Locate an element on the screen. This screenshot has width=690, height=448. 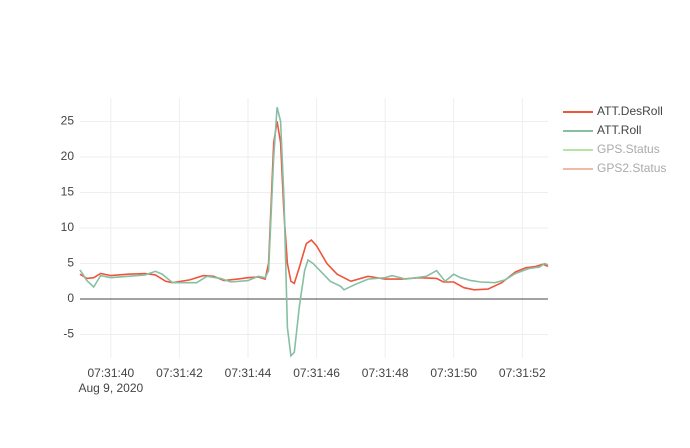
legend-label: GPS2.Status is located at coordinates (631, 168).